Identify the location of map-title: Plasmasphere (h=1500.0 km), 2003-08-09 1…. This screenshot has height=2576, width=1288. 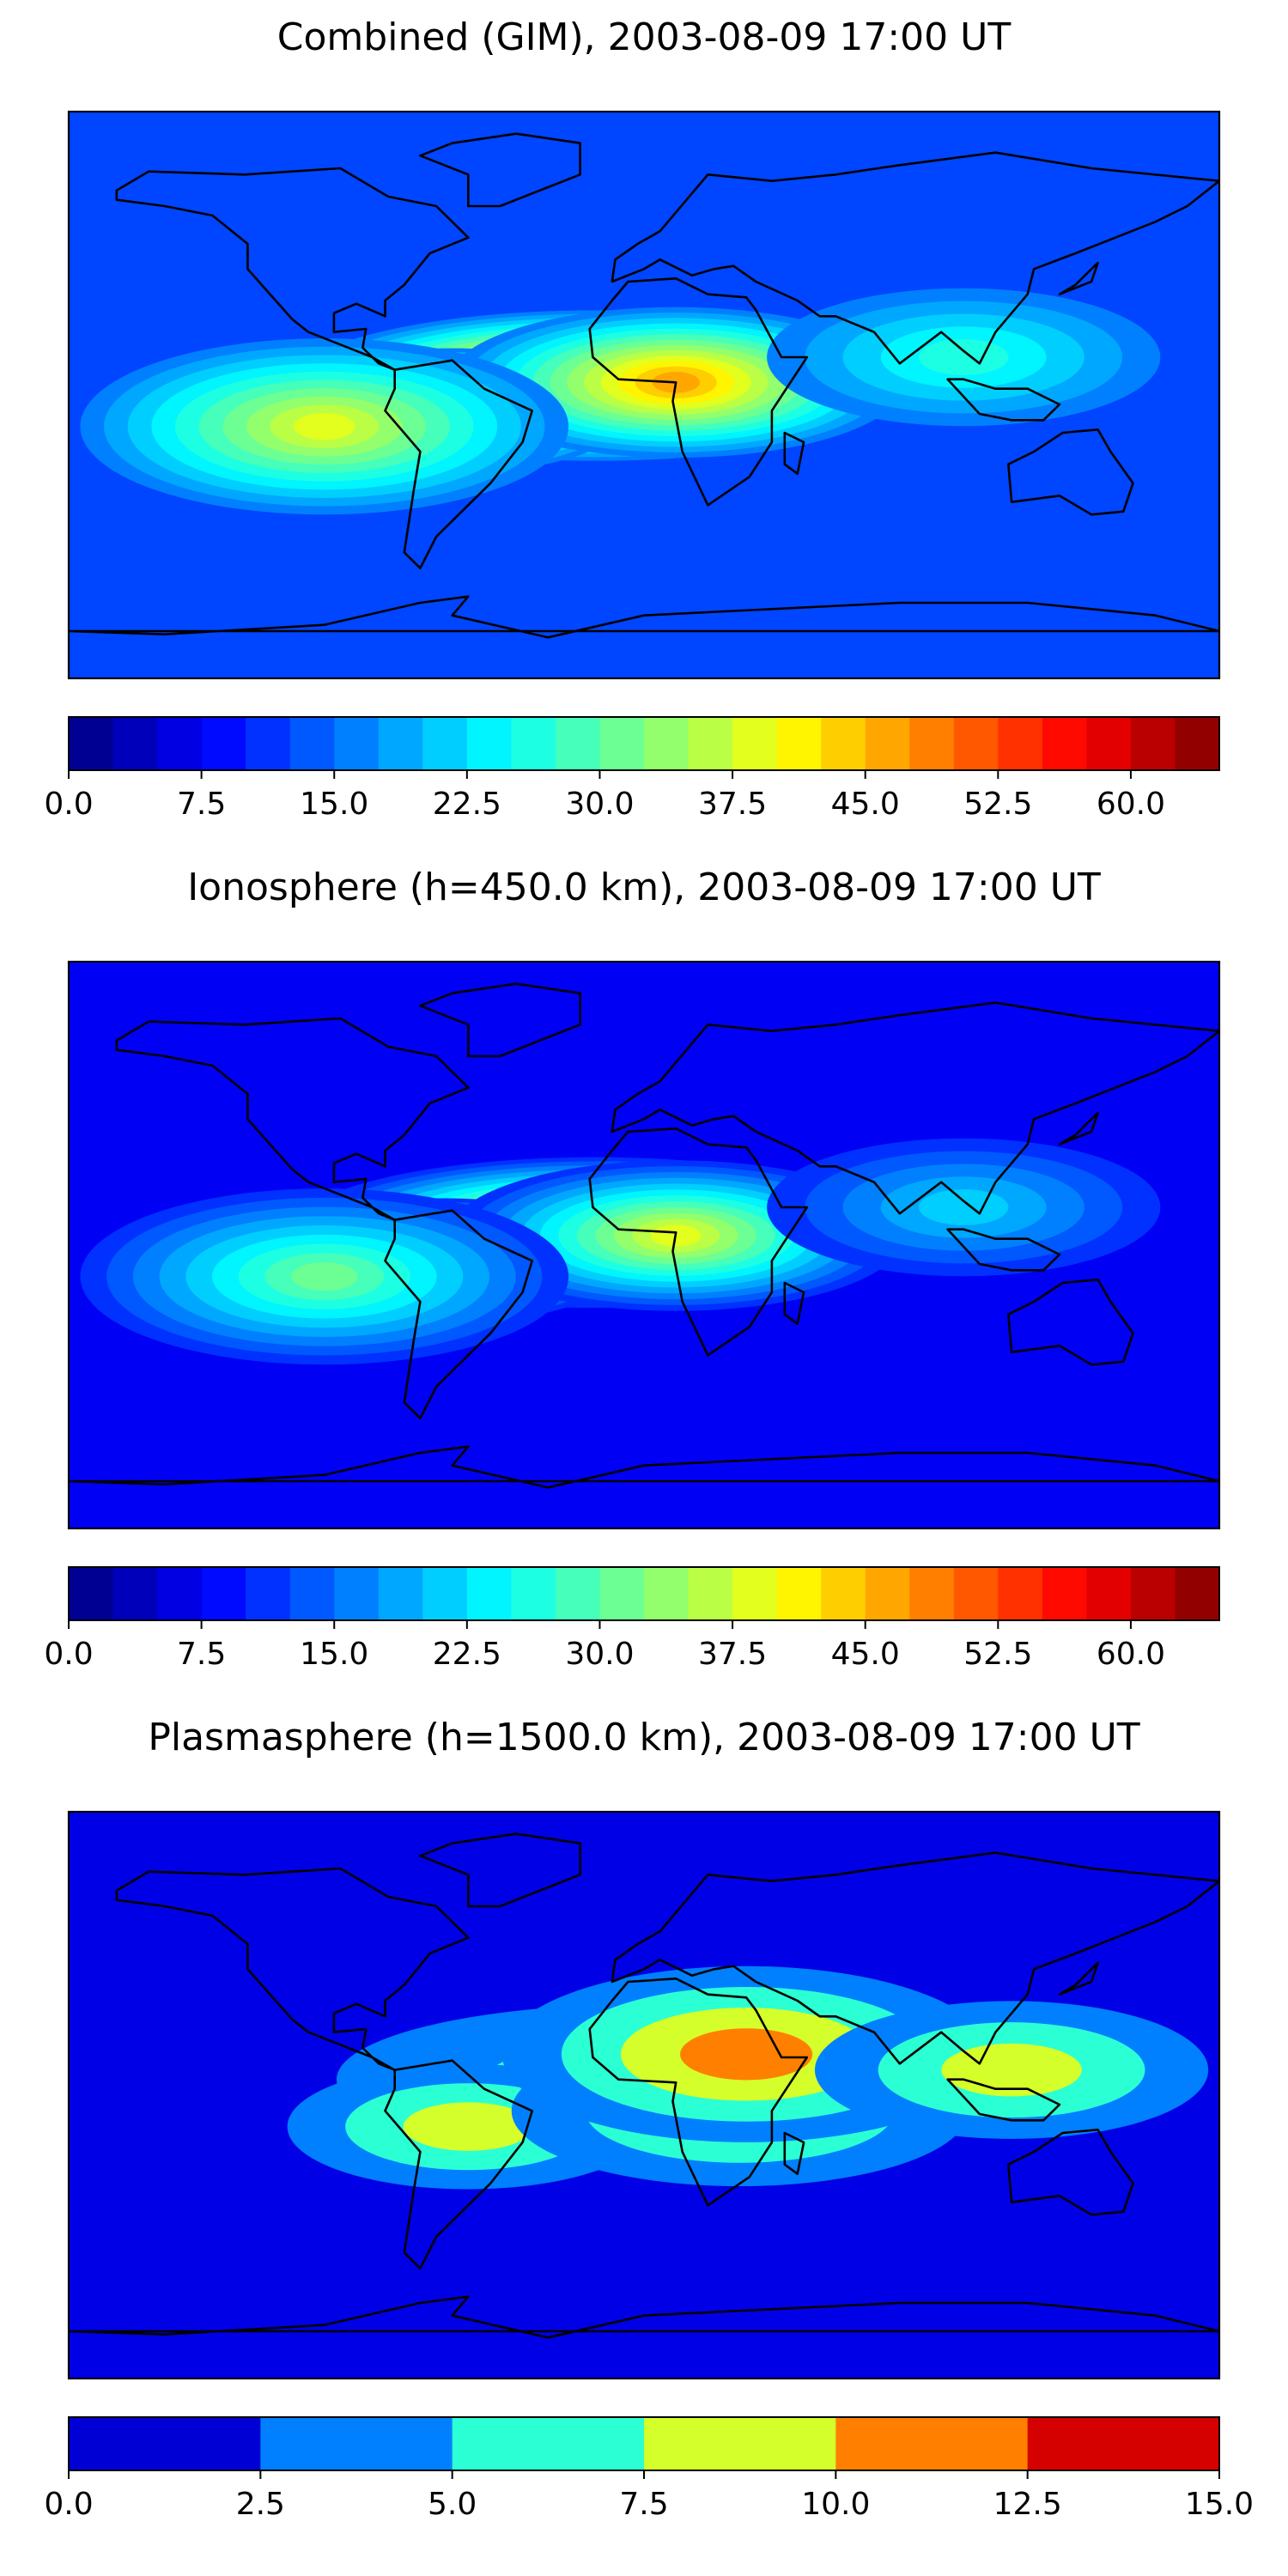
(643, 1737).